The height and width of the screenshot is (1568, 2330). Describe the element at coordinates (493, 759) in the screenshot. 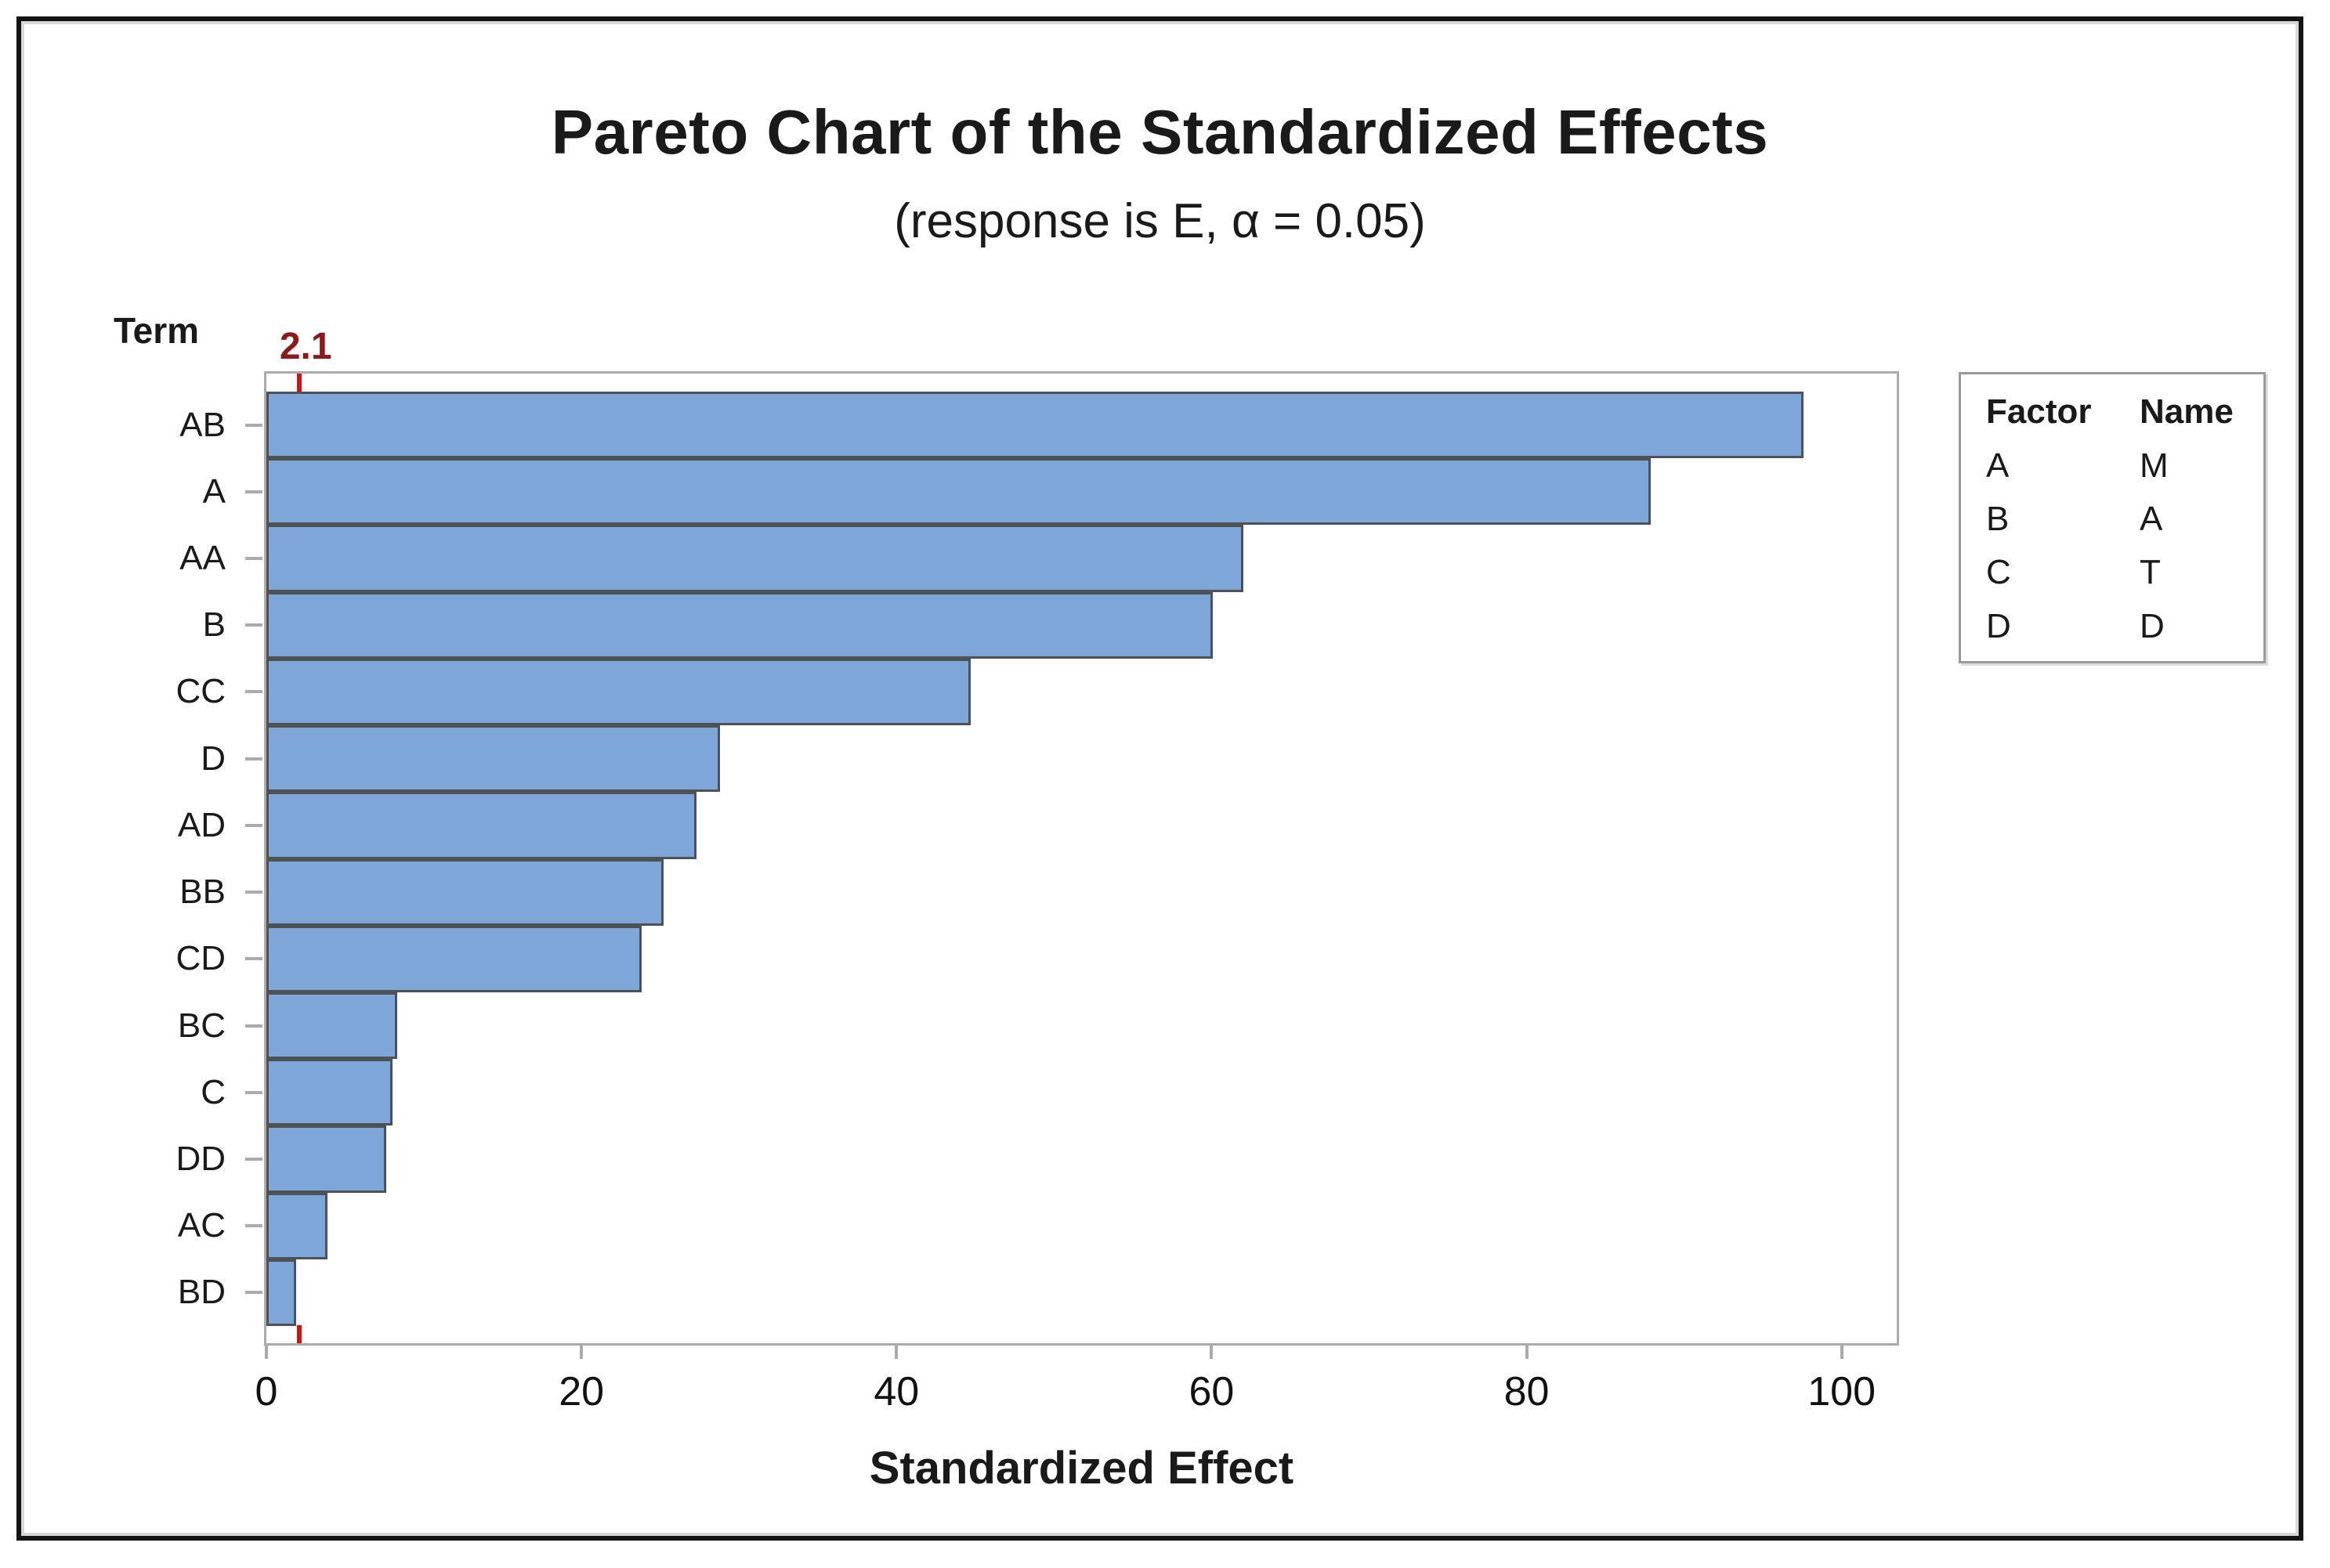

I see `bar-D` at that location.